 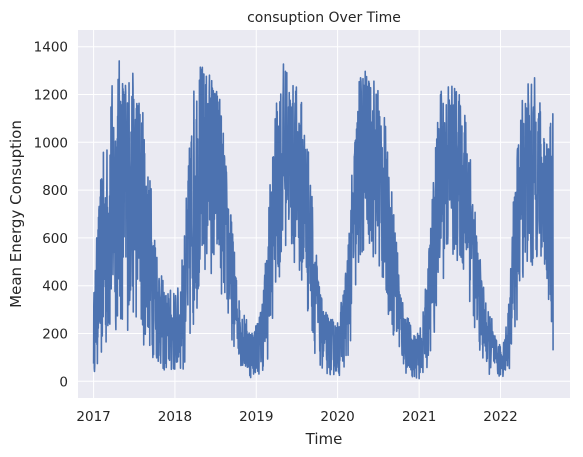 What do you see at coordinates (419, 417) in the screenshot?
I see `x-tick-label: 2021` at bounding box center [419, 417].